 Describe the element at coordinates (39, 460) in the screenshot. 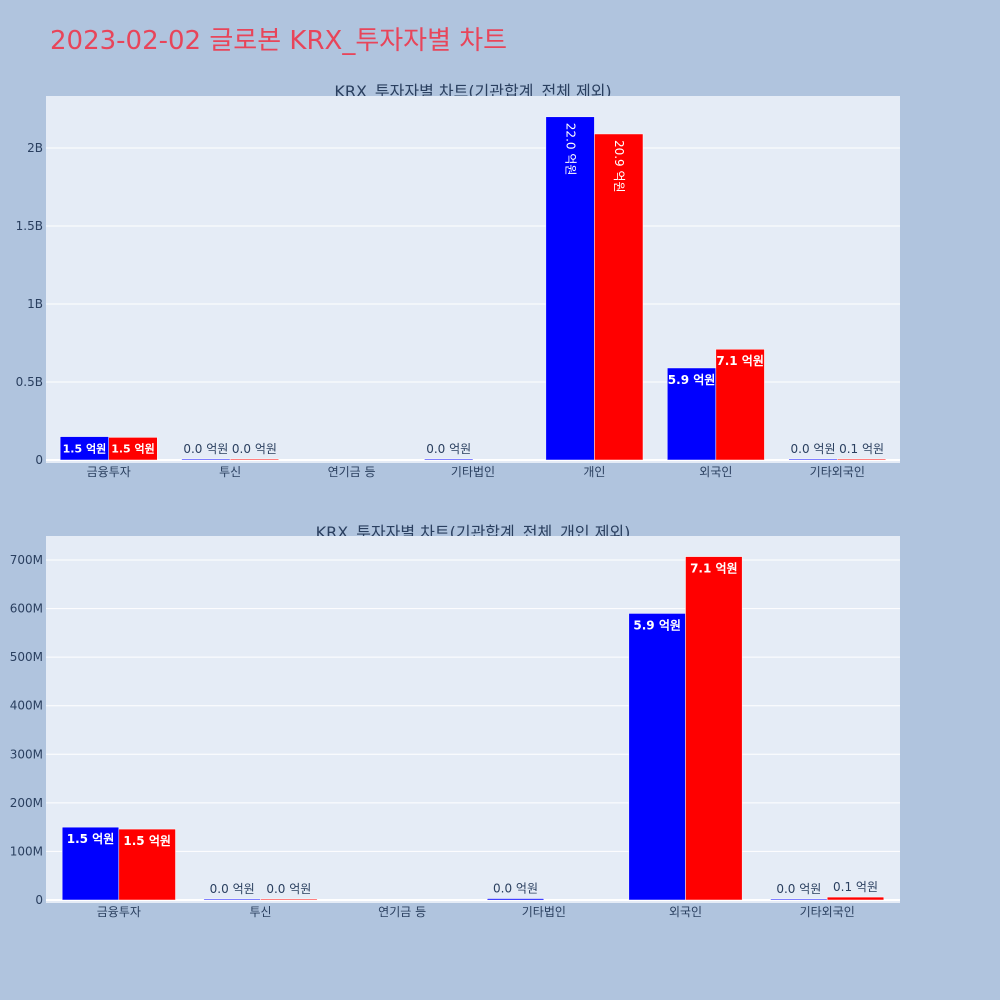

I see `chart-1-ytick-label: 0` at that location.